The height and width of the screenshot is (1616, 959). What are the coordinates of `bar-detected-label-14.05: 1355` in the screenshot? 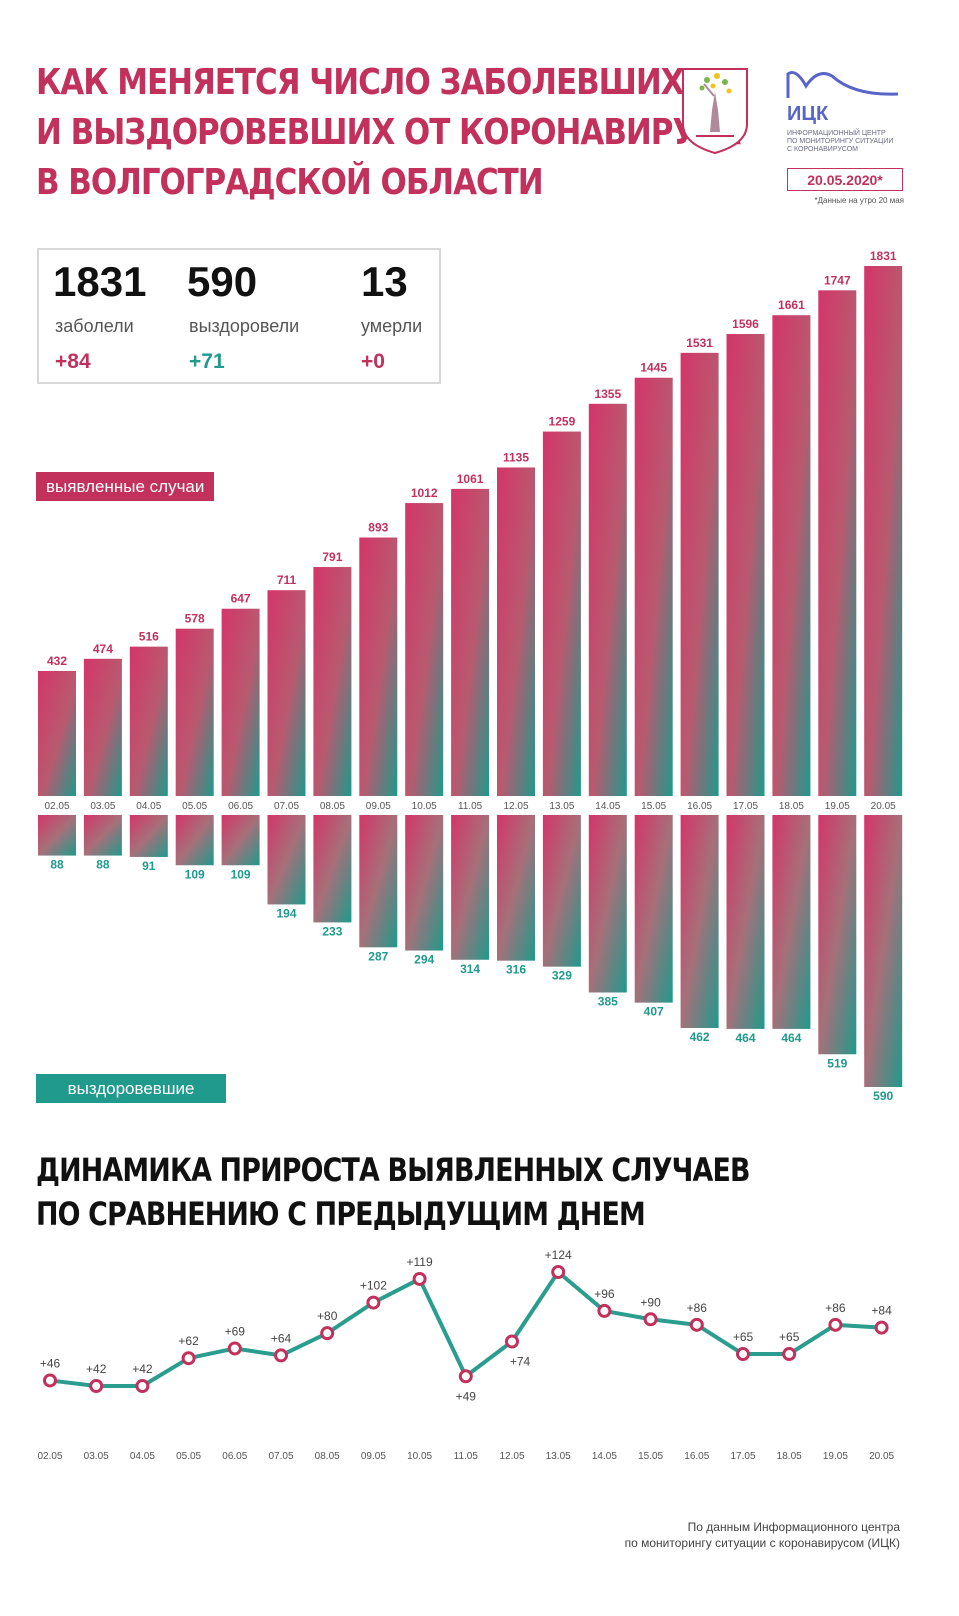 It's located at (607, 394).